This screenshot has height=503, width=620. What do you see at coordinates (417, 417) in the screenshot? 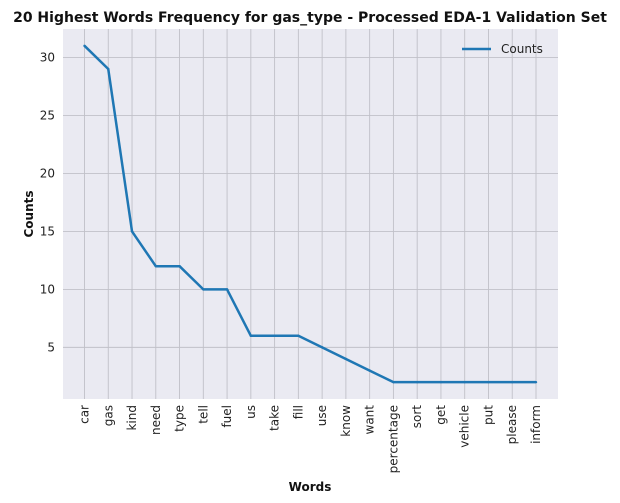
I see `x-tick-label: sort` at bounding box center [417, 417].